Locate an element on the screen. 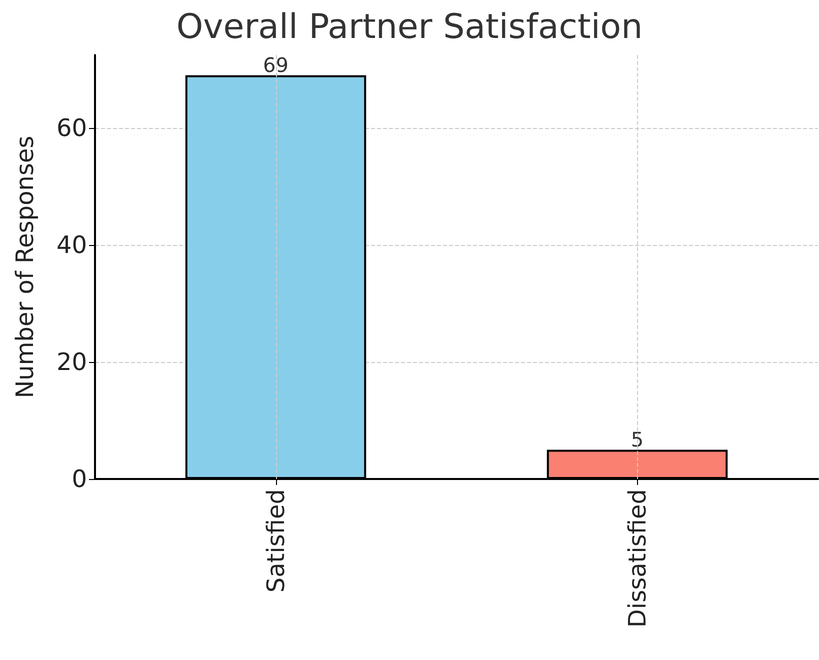 Image resolution: width=819 pixels, height=660 pixels. y-tick-label: 40 is located at coordinates (71, 244).